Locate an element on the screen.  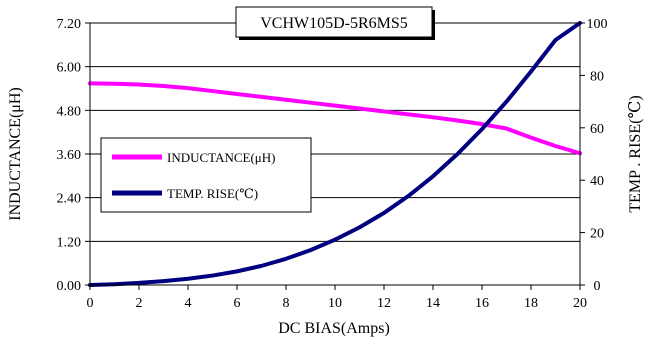
x-tick-label: 2 is located at coordinates (139, 303).